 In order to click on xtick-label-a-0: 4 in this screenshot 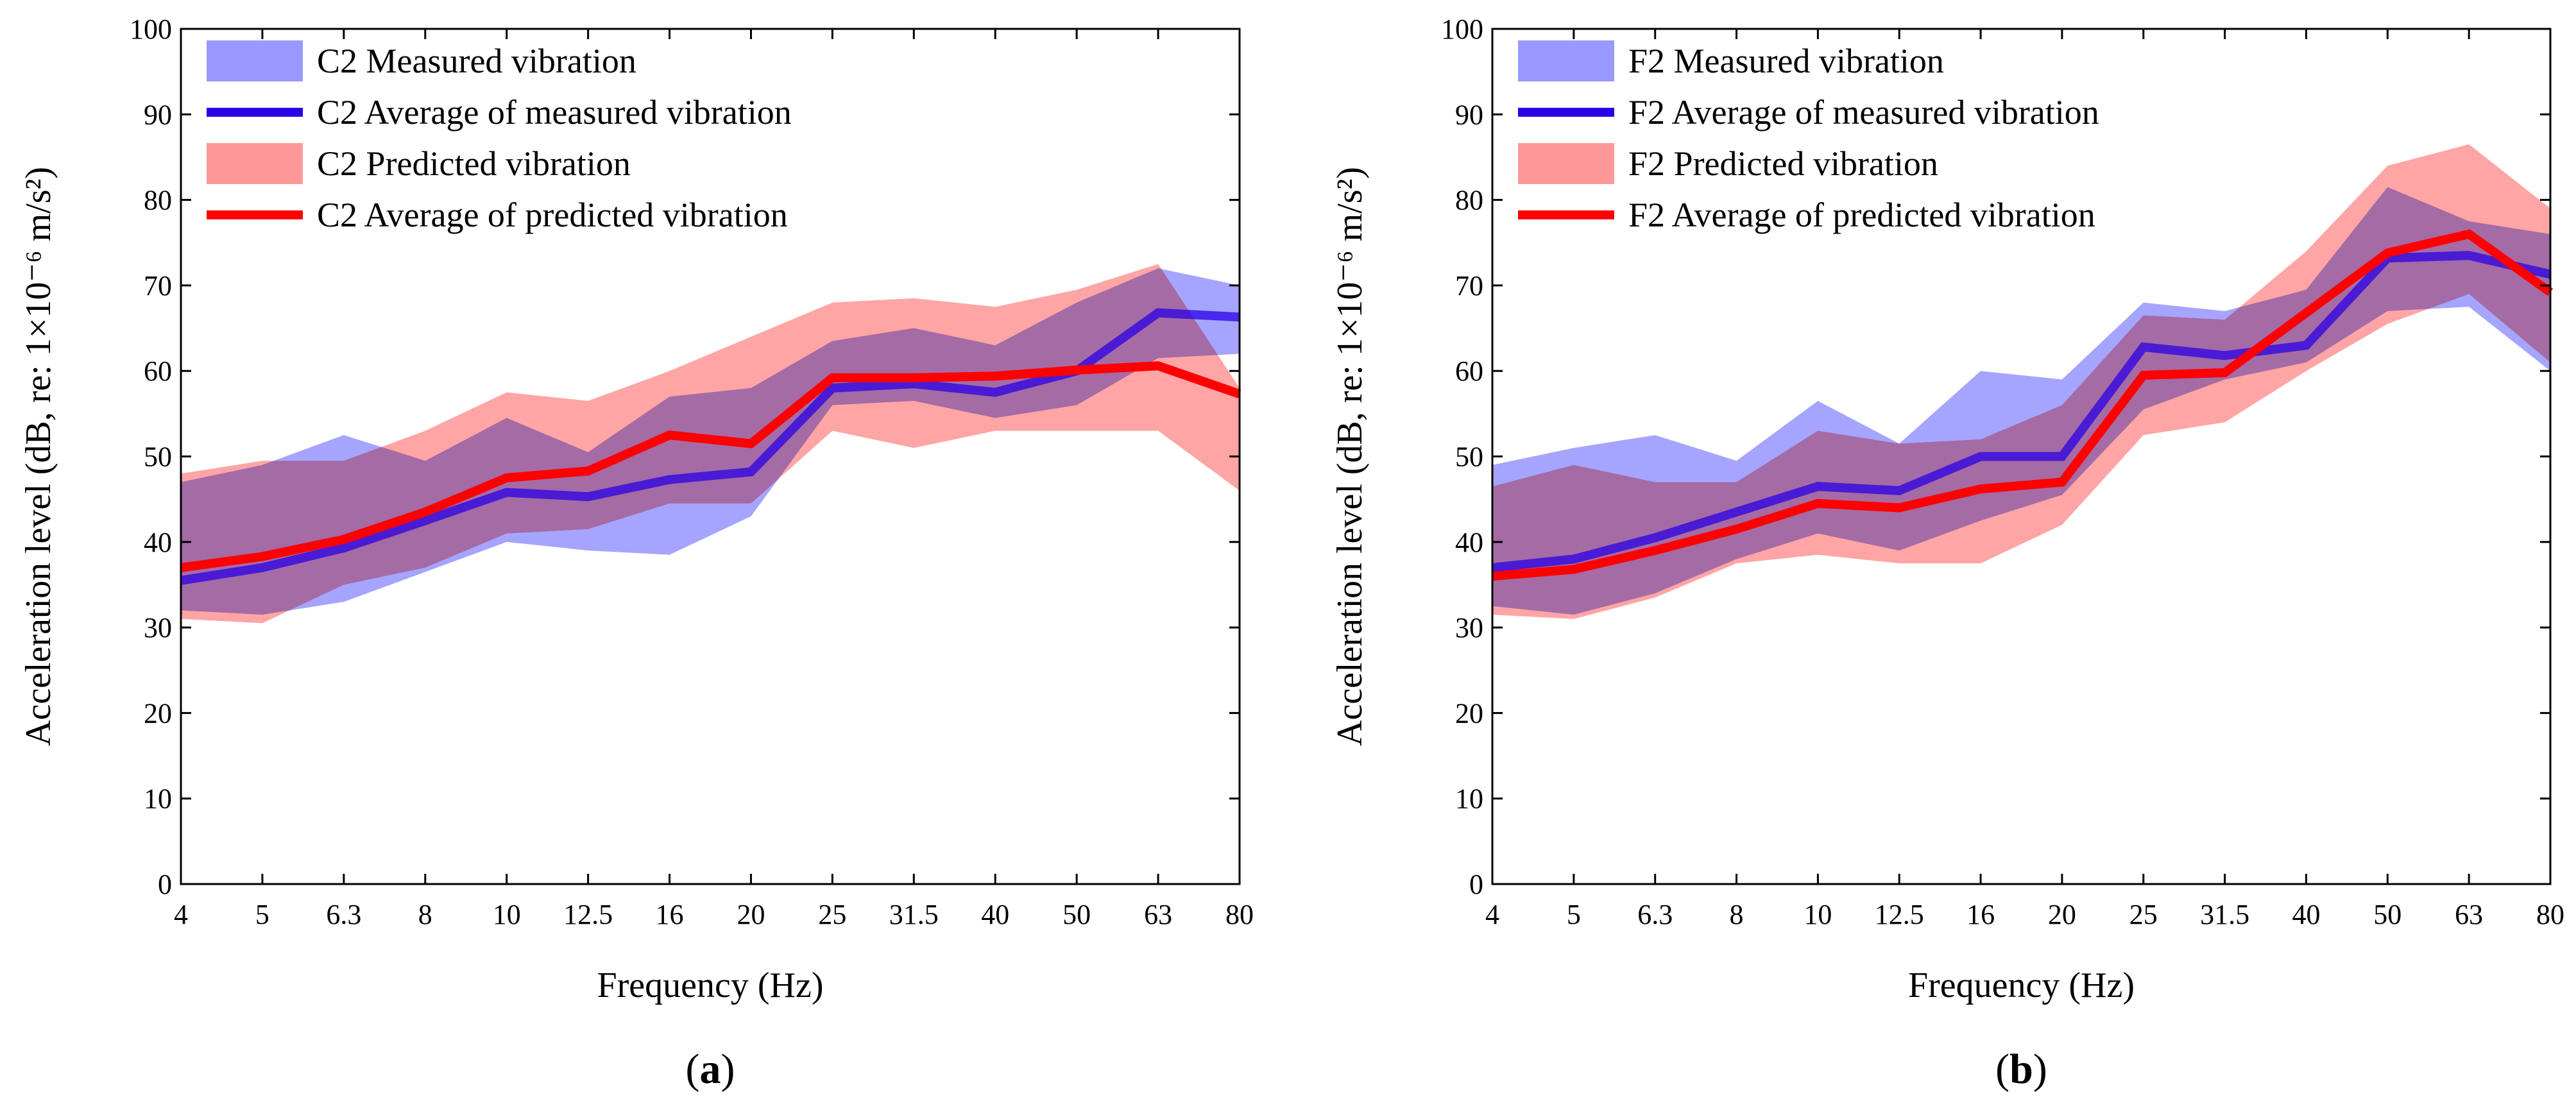, I will do `click(181, 914)`.